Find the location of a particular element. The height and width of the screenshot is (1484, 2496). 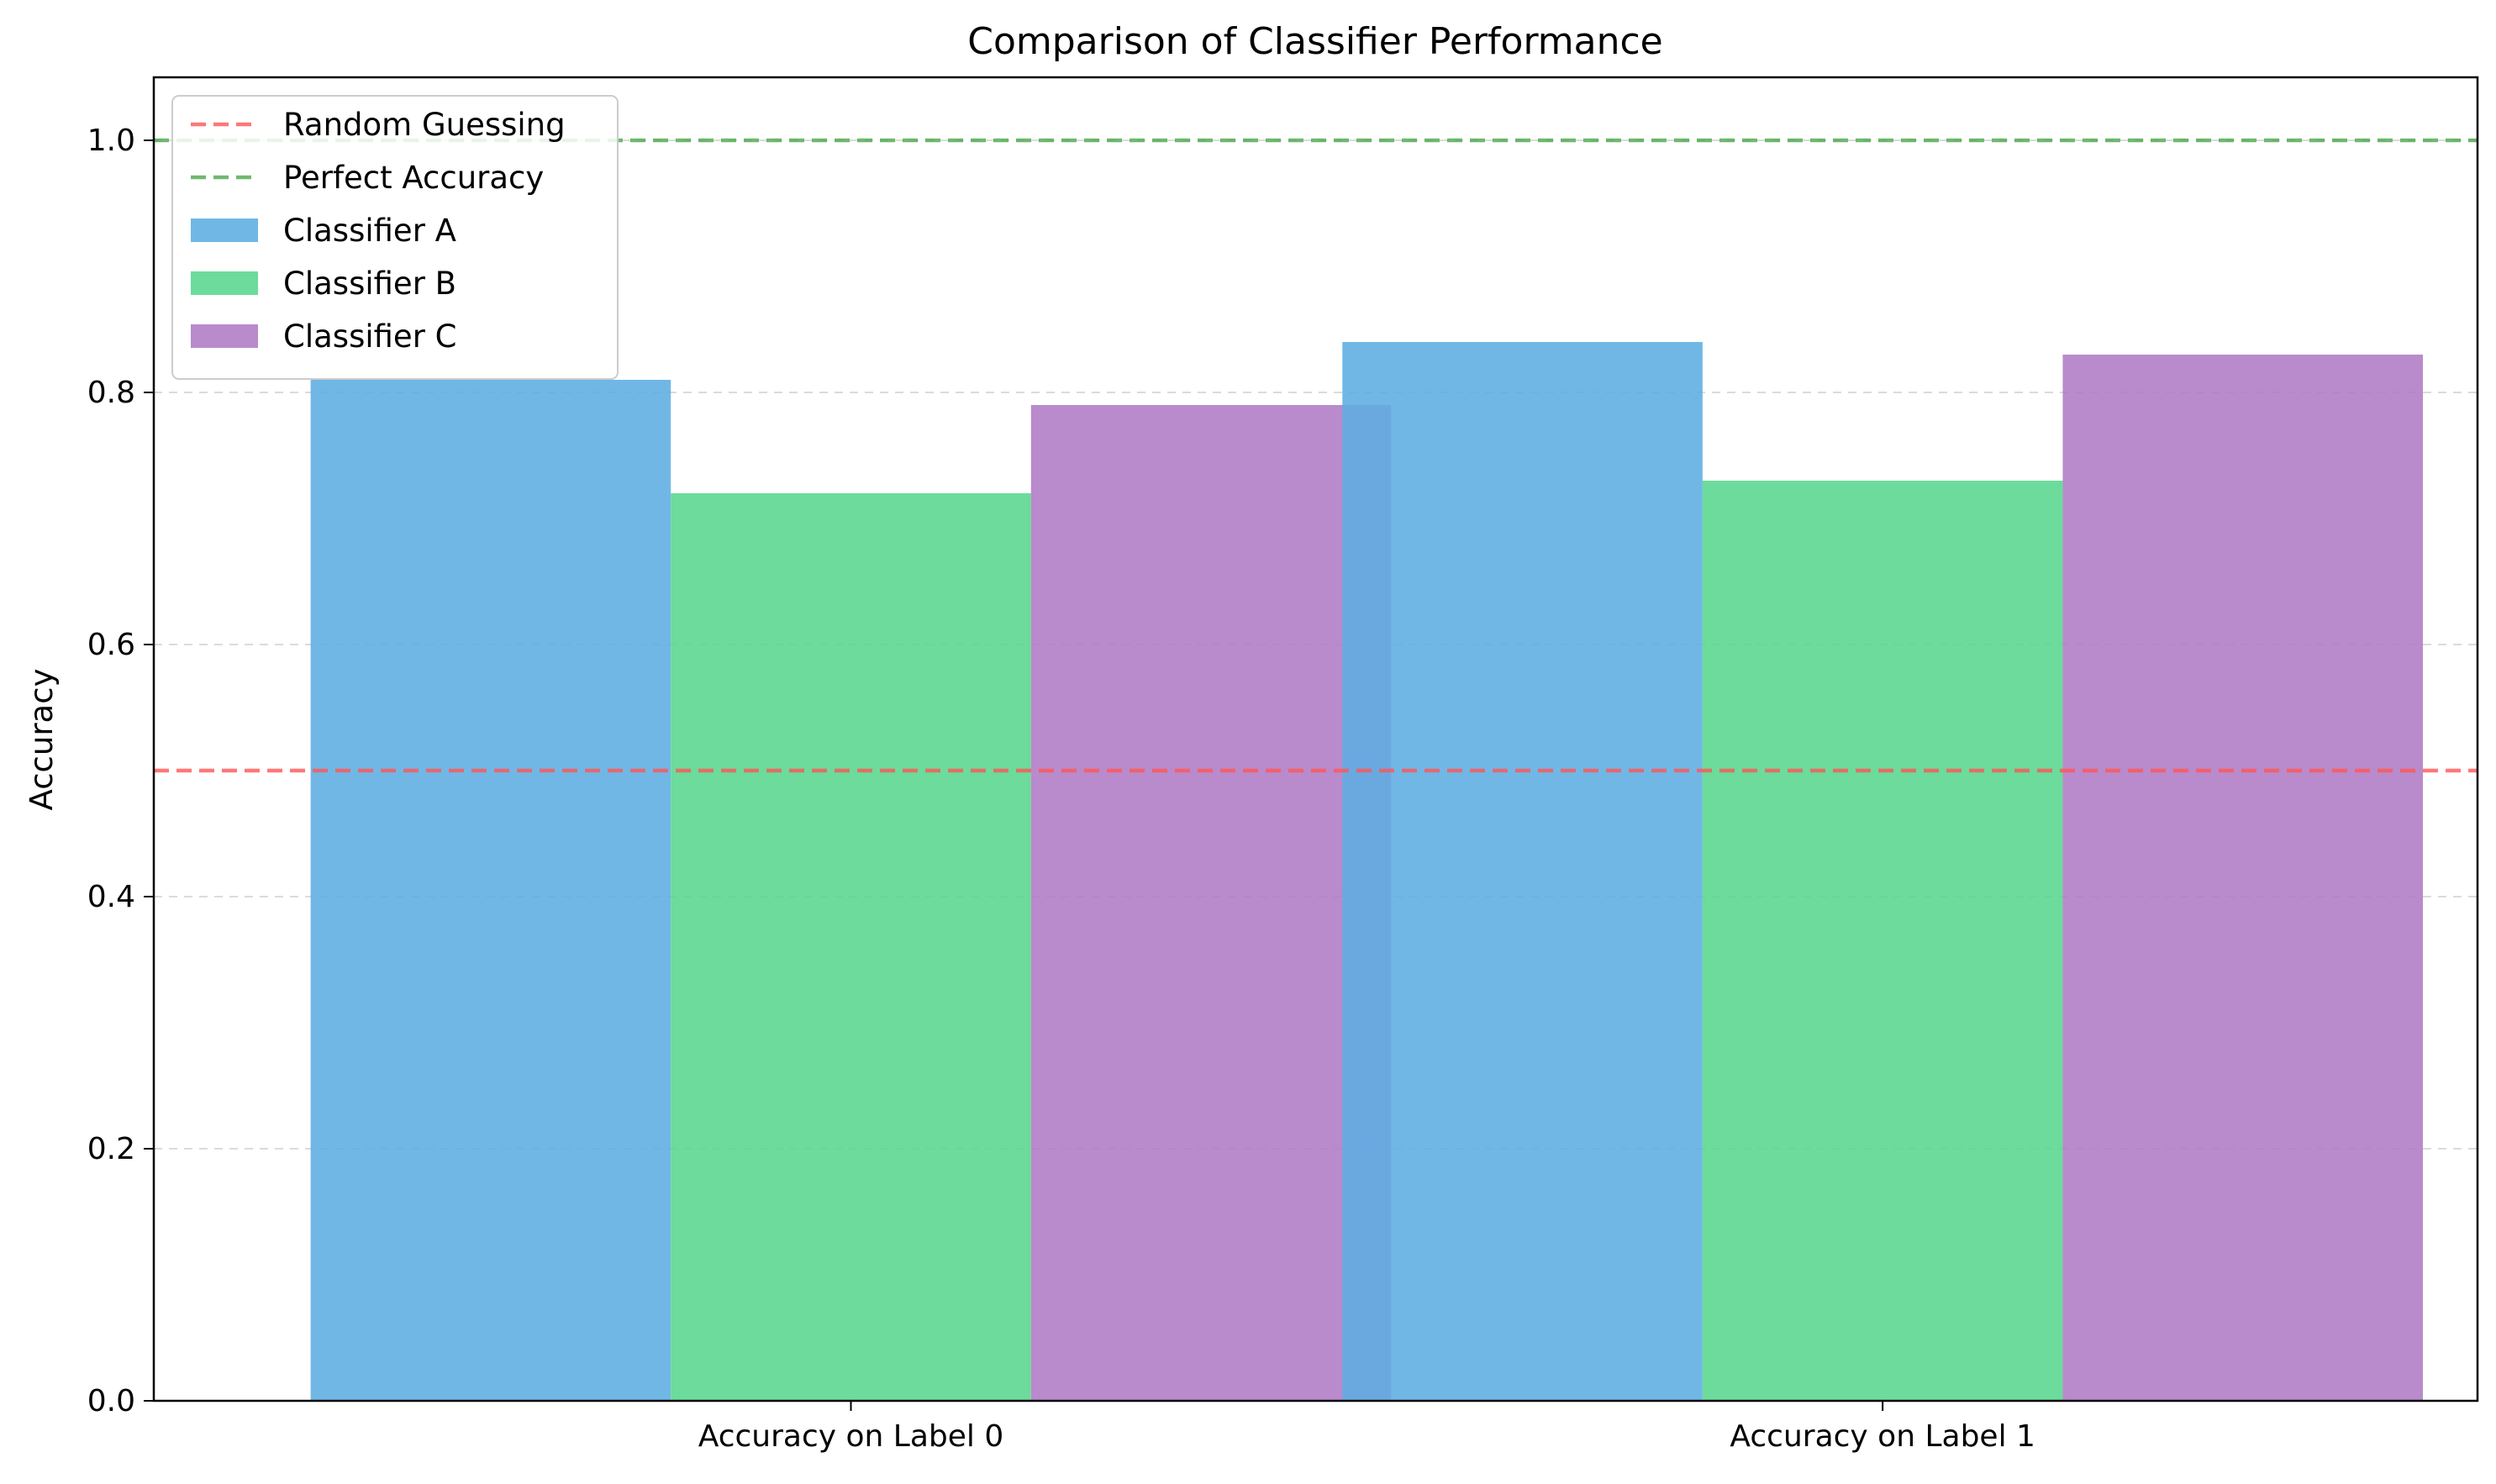

y-tick-label: 0.2 is located at coordinates (111, 1149).